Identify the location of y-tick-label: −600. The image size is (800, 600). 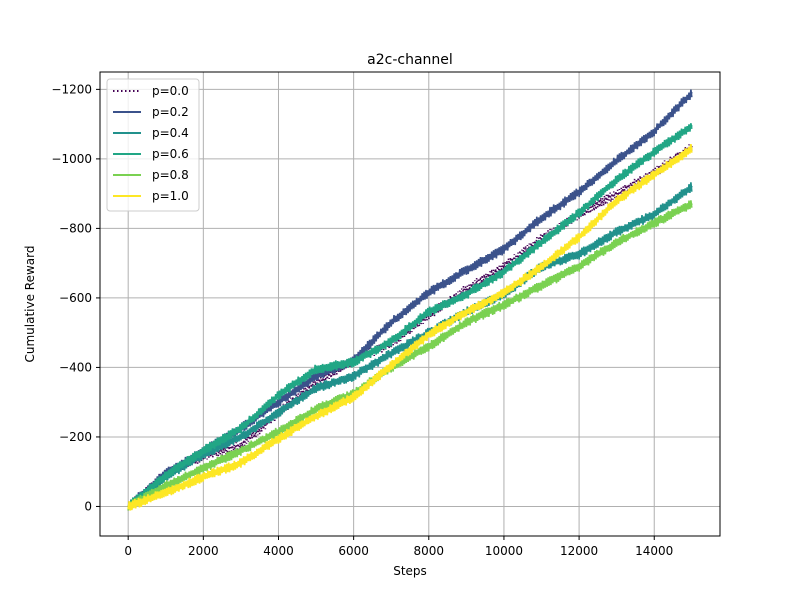
(75, 298).